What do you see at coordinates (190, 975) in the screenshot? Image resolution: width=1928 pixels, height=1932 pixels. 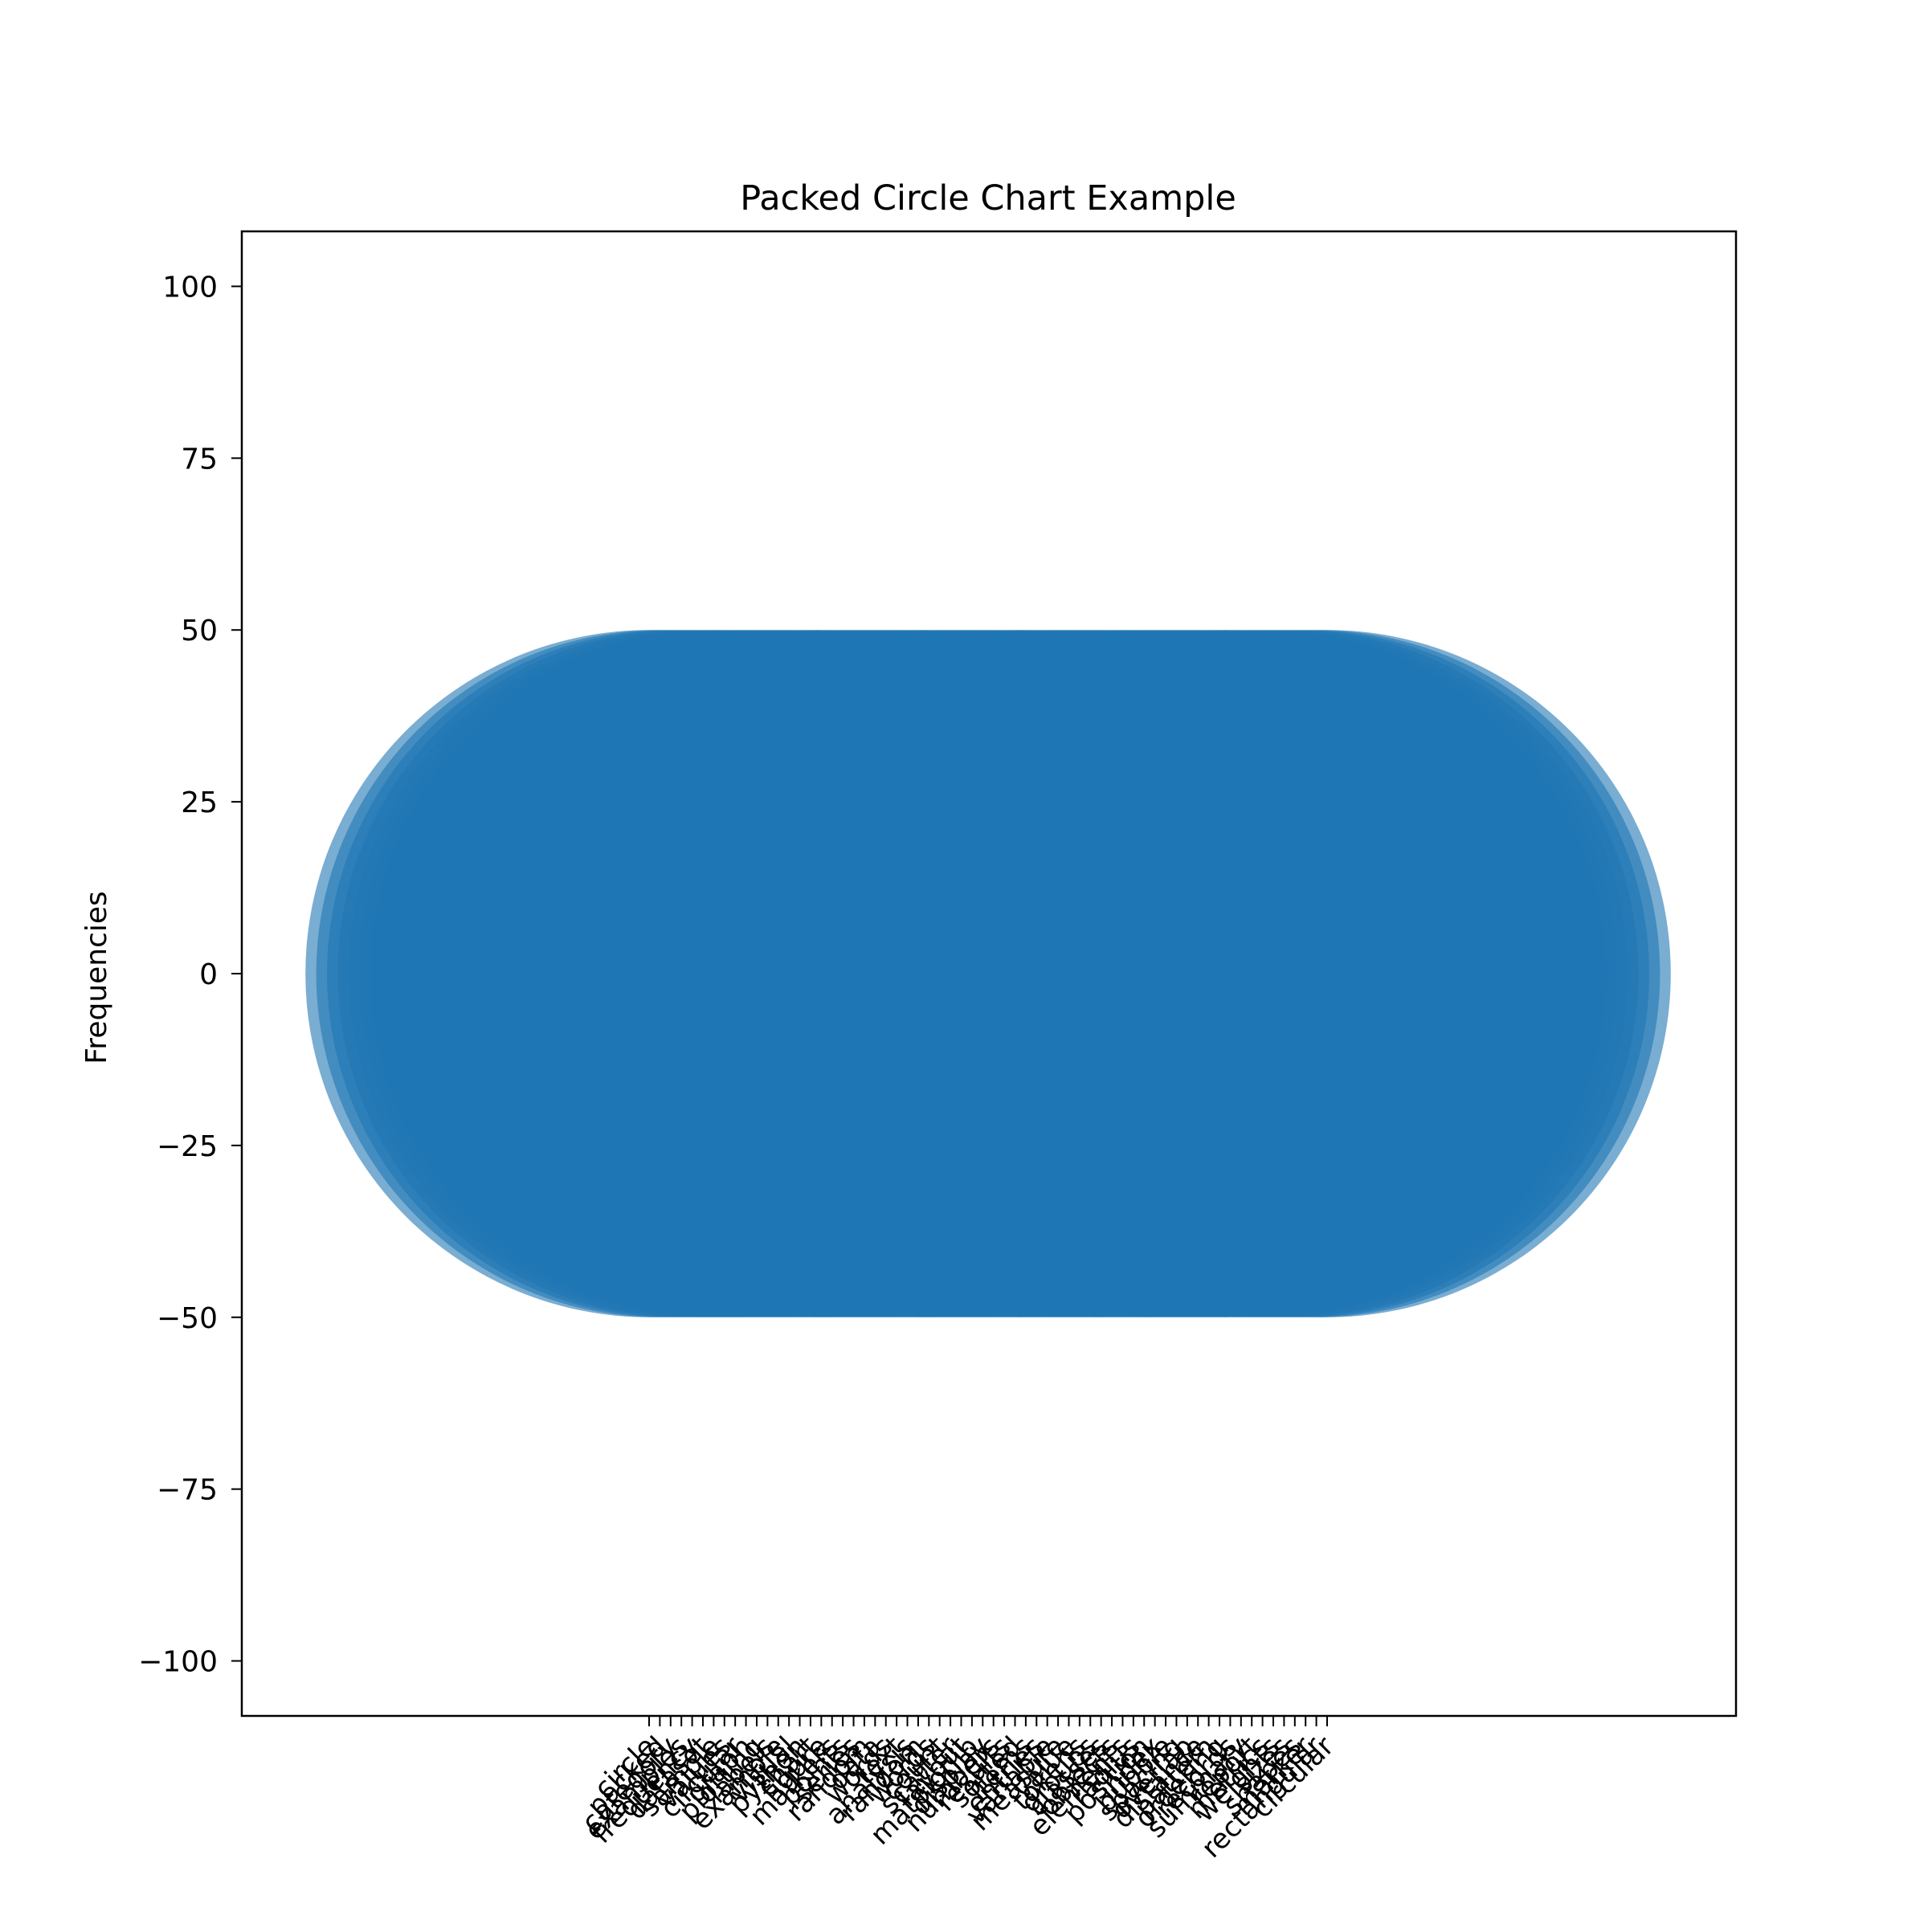 I see `y-axis-ticks: 100 75 50 25 0 −25 −50 −75 −100` at bounding box center [190, 975].